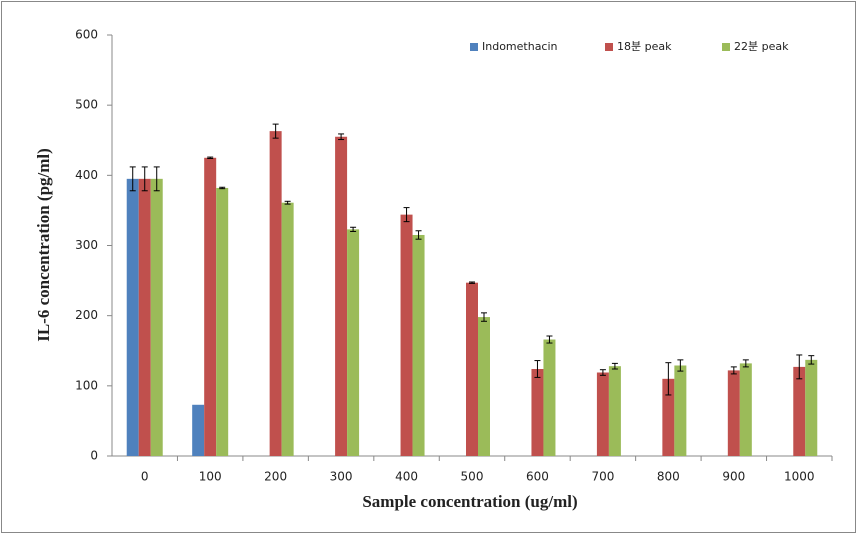 The width and height of the screenshot is (858, 535). I want to click on x-tick-label: 600, so click(537, 477).